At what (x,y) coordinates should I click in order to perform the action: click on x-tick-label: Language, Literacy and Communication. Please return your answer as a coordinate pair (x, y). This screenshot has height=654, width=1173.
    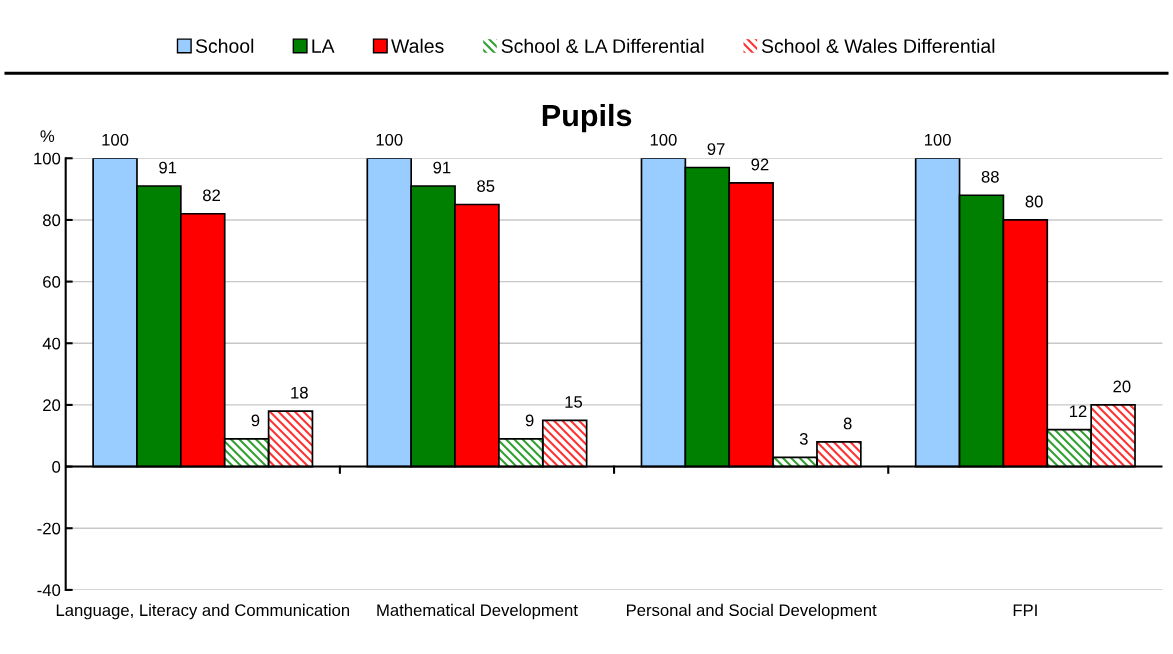
    Looking at the image, I should click on (203, 611).